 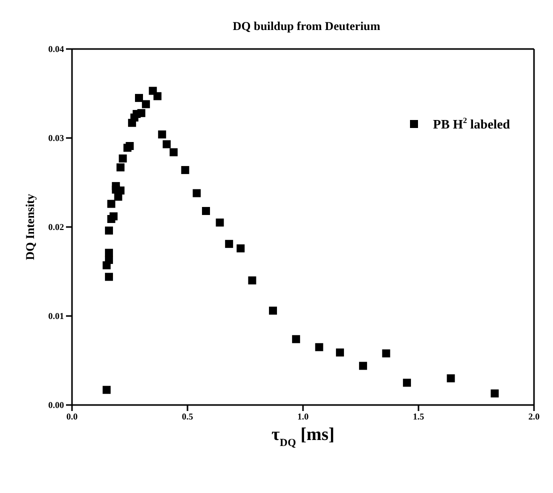 What do you see at coordinates (56, 49) in the screenshot?
I see `y-tick-label: 0.04` at bounding box center [56, 49].